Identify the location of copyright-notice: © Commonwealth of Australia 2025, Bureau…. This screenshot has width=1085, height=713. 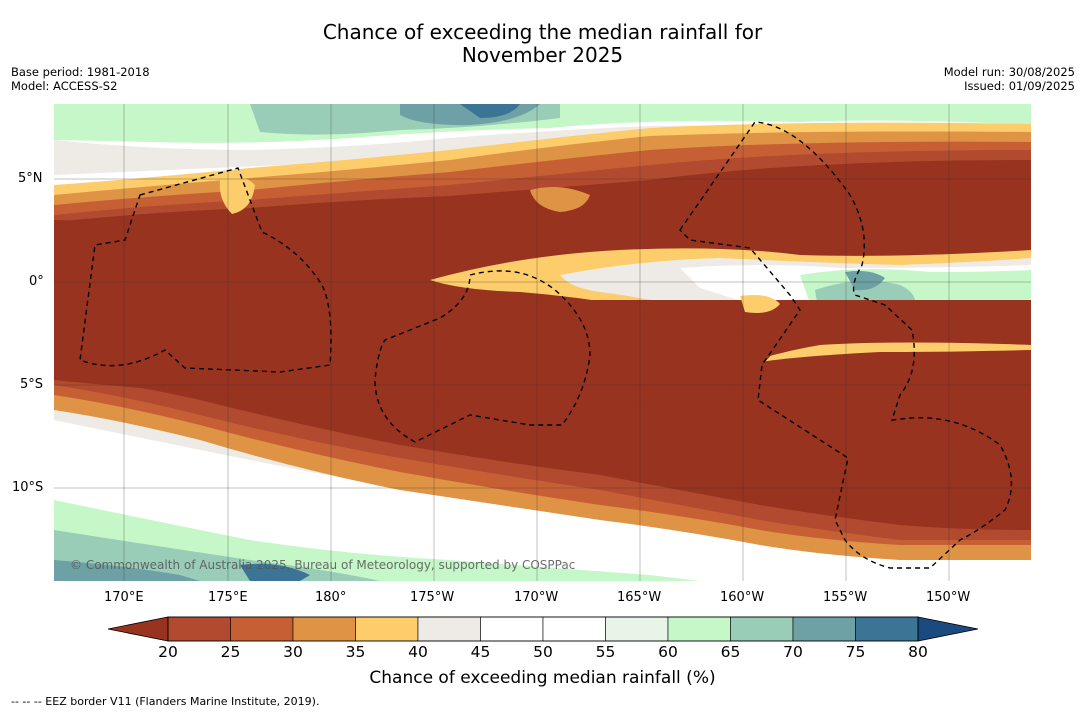
(323, 565).